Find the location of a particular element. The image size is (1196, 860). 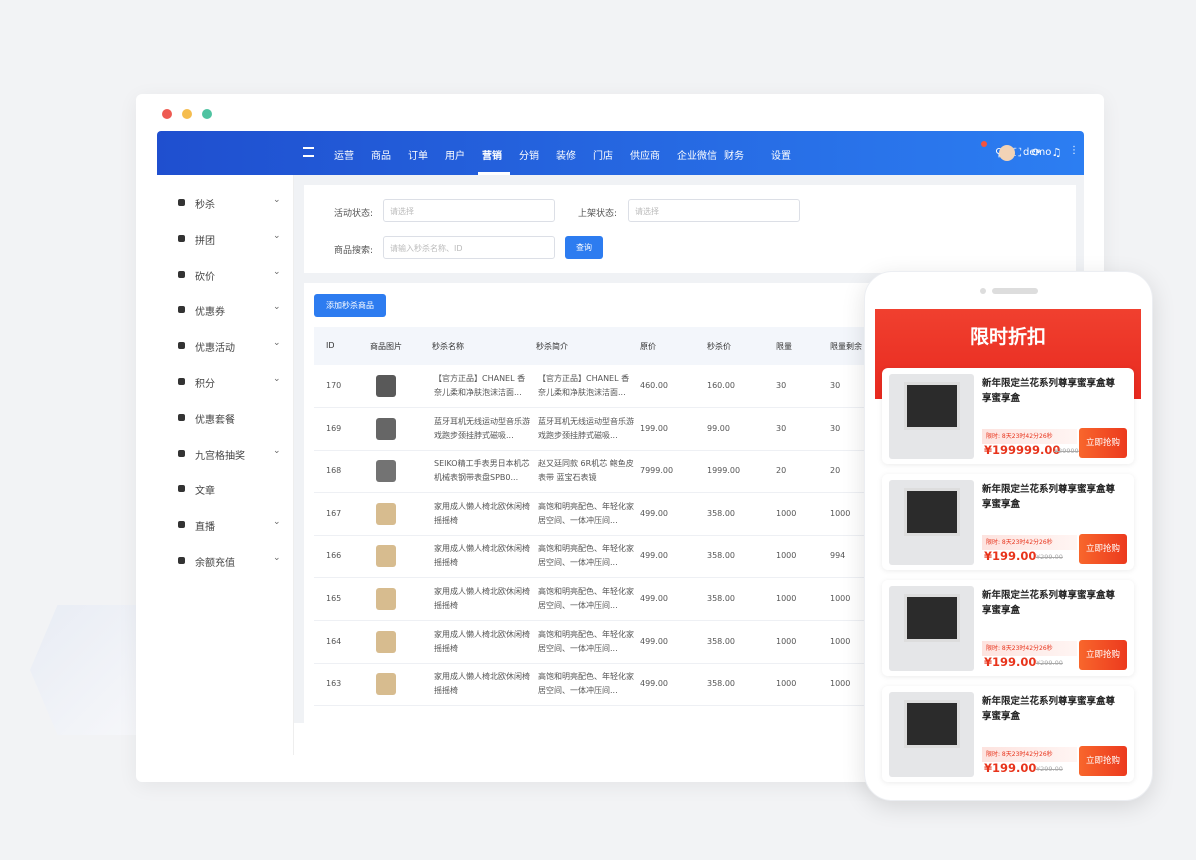

nav-active-bar is located at coordinates (494, 173).